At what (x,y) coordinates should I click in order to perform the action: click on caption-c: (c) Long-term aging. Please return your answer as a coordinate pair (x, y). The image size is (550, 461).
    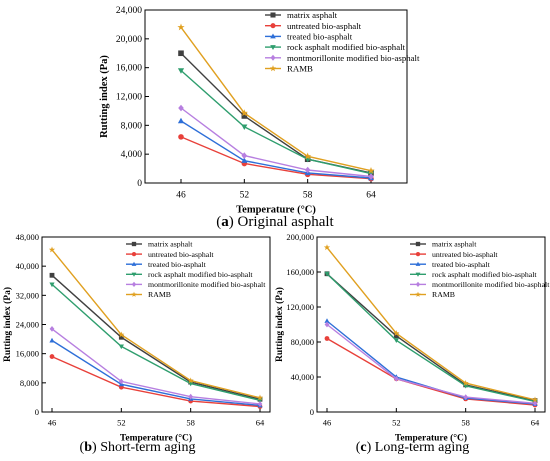
    Looking at the image, I should click on (412, 447).